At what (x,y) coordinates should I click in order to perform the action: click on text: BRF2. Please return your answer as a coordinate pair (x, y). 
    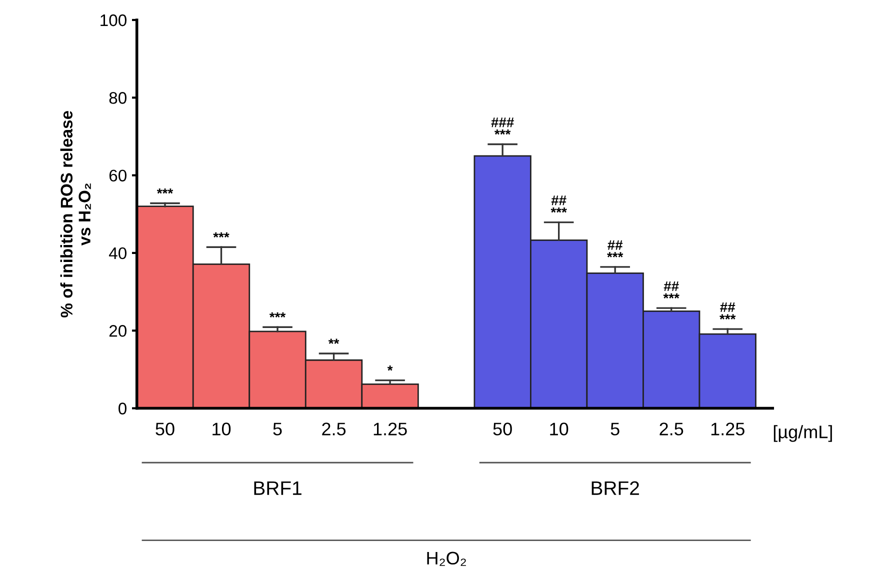
    Looking at the image, I should click on (615, 488).